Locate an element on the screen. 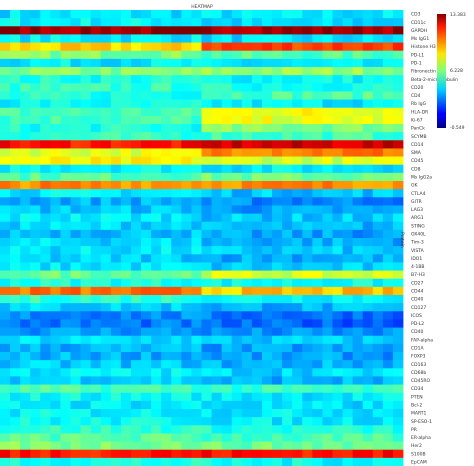 This screenshot has height=466, width=474. row-label: Ms IgG2a is located at coordinates (421, 178).